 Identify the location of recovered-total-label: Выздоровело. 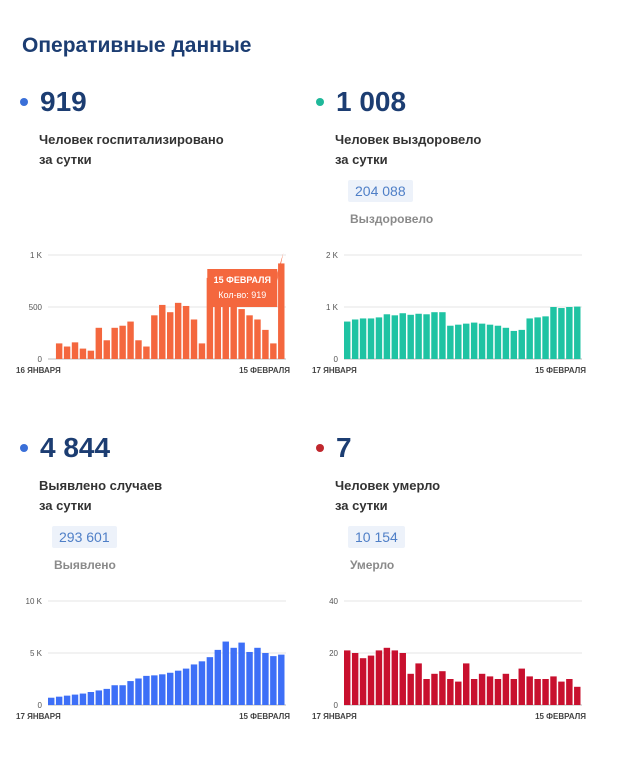
(392, 219).